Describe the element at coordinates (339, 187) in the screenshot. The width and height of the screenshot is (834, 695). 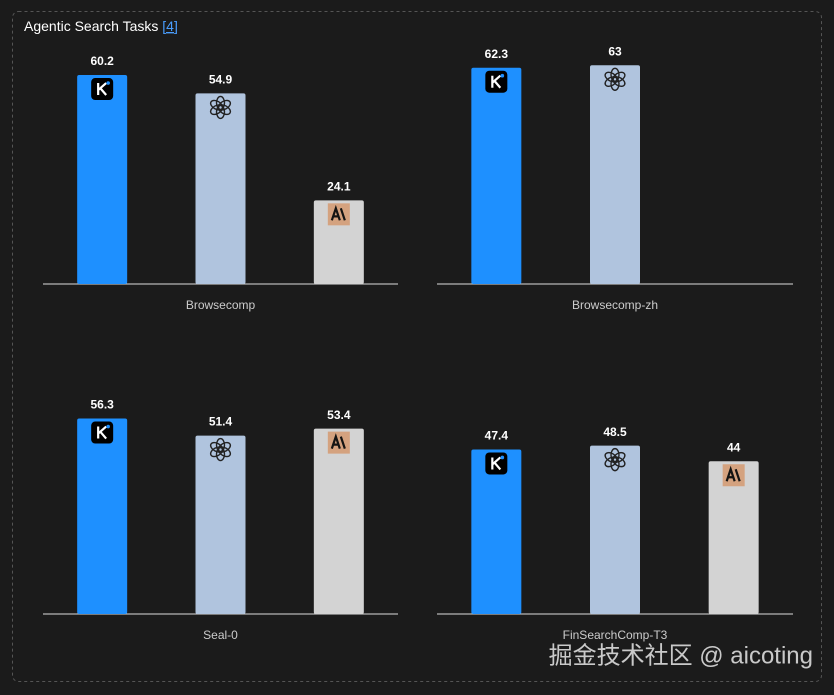
I see `value-label: 24.1` at that location.